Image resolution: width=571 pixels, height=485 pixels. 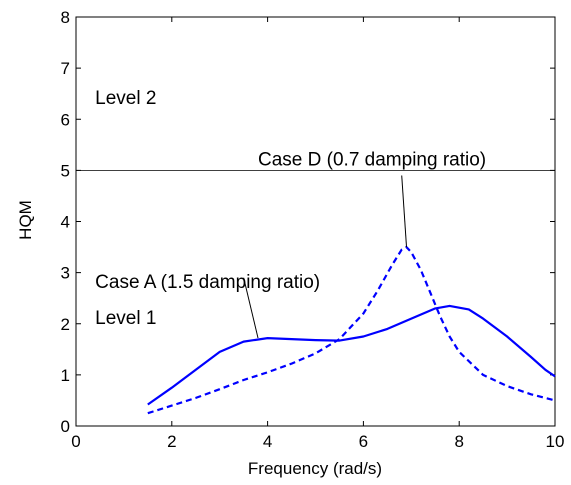 I want to click on x-tick-label: 4, so click(x=267, y=441).